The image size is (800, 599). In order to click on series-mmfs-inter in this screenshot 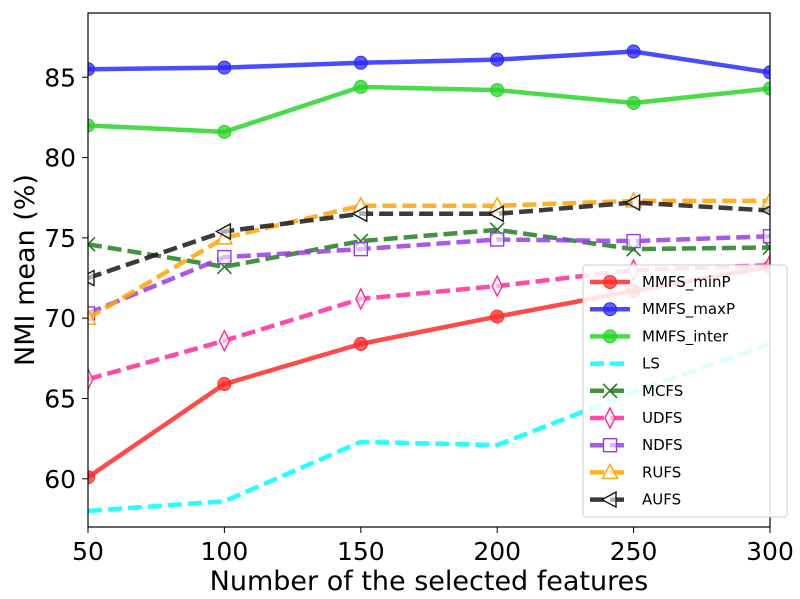, I will do `click(429, 109)`.